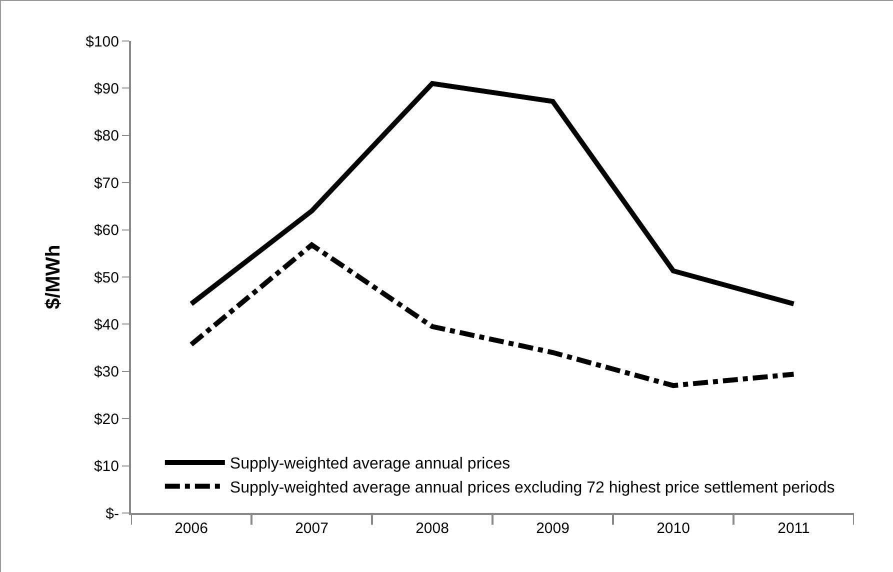 Image resolution: width=893 pixels, height=572 pixels. I want to click on legend-label: Supply-weighted average annual prices excluding 72 highest price settlement periods, so click(532, 488).